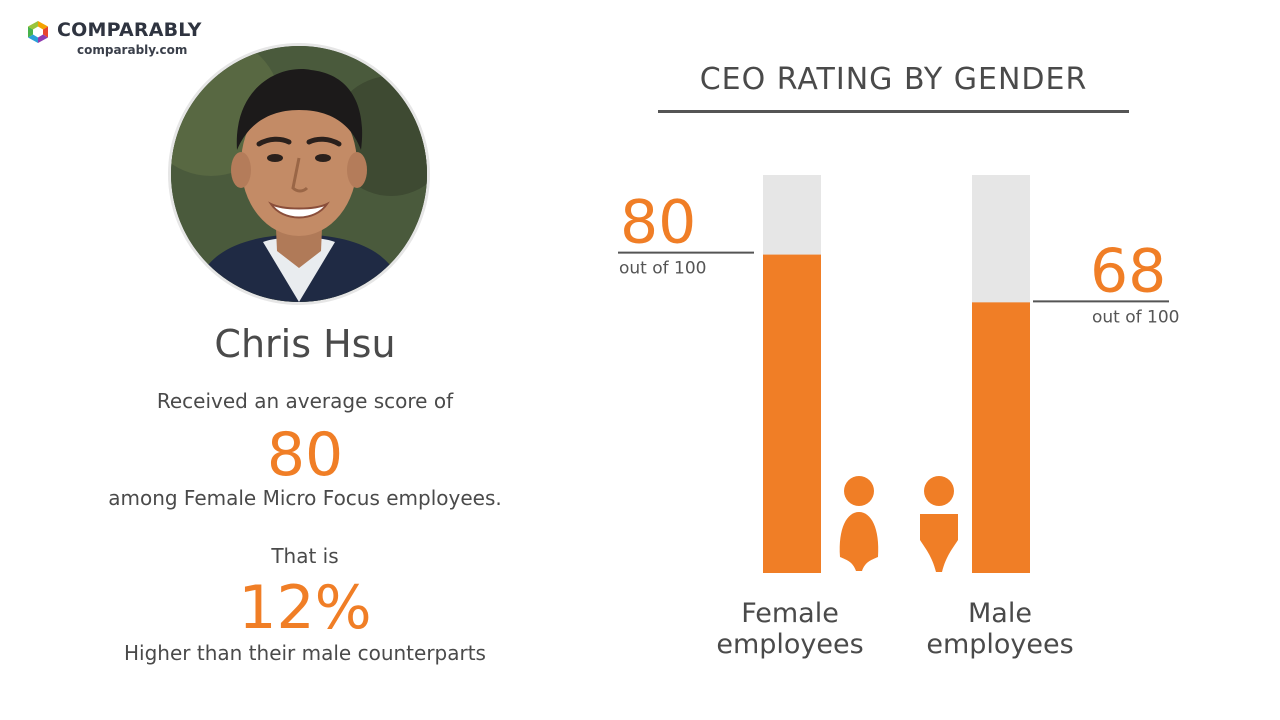 This screenshot has height=720, width=1280. Describe the element at coordinates (893, 79) in the screenshot. I see `chart-title: CEO RATING BY GENDER` at that location.